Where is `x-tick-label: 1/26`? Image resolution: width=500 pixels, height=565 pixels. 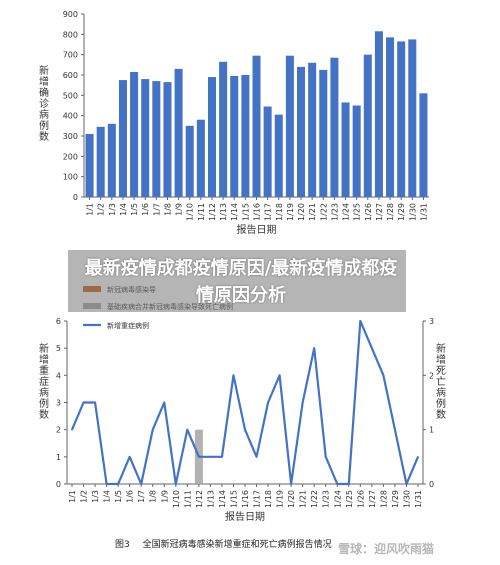
x-tick-label: 1/26 is located at coordinates (368, 212).